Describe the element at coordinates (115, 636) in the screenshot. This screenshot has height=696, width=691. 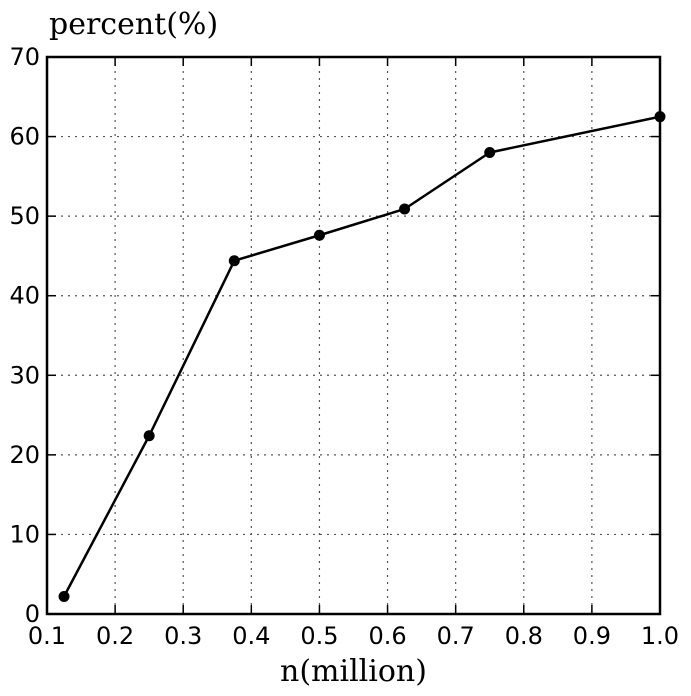
I see `x-tick-label: 0.2` at that location.